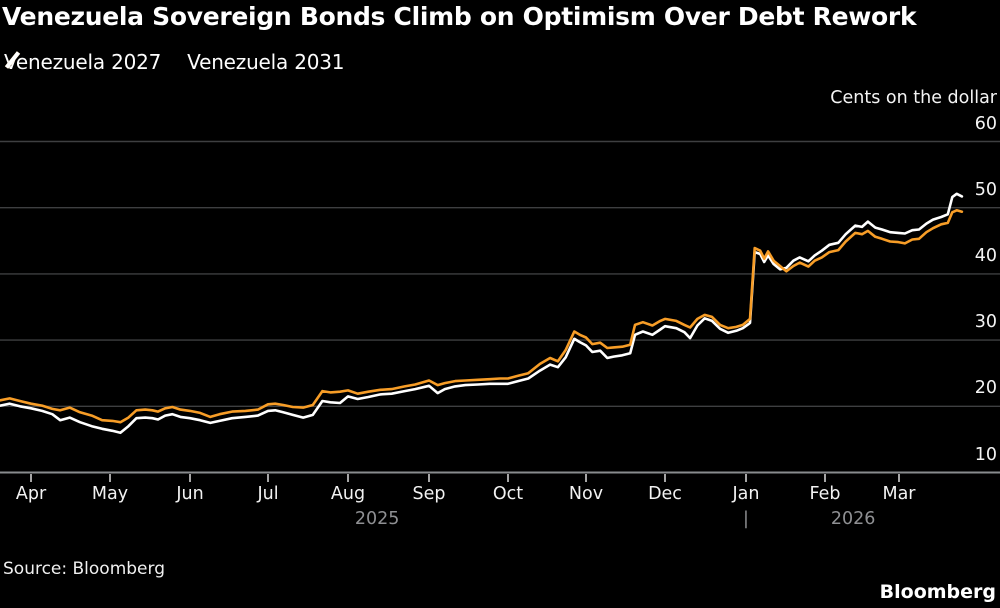  What do you see at coordinates (899, 494) in the screenshot?
I see `x-tick-label-mar: Mar` at bounding box center [899, 494].